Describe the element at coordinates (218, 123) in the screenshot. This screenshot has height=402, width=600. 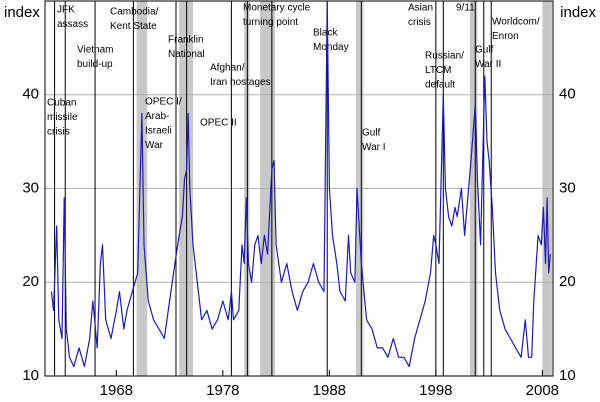
I see `event-label: OPEC II` at that location.